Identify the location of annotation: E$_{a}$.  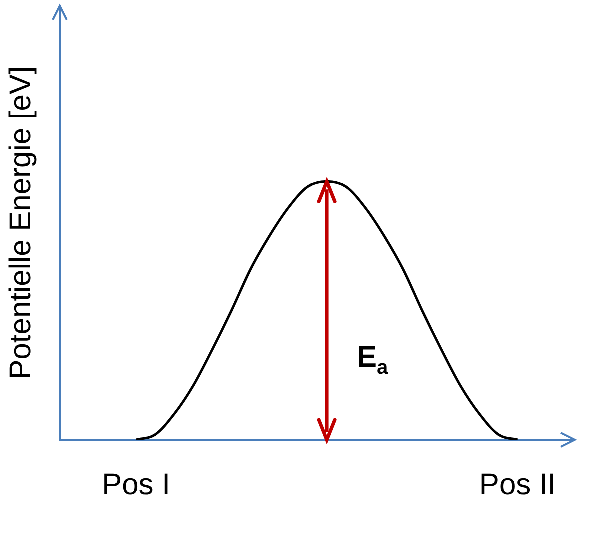
(372, 360).